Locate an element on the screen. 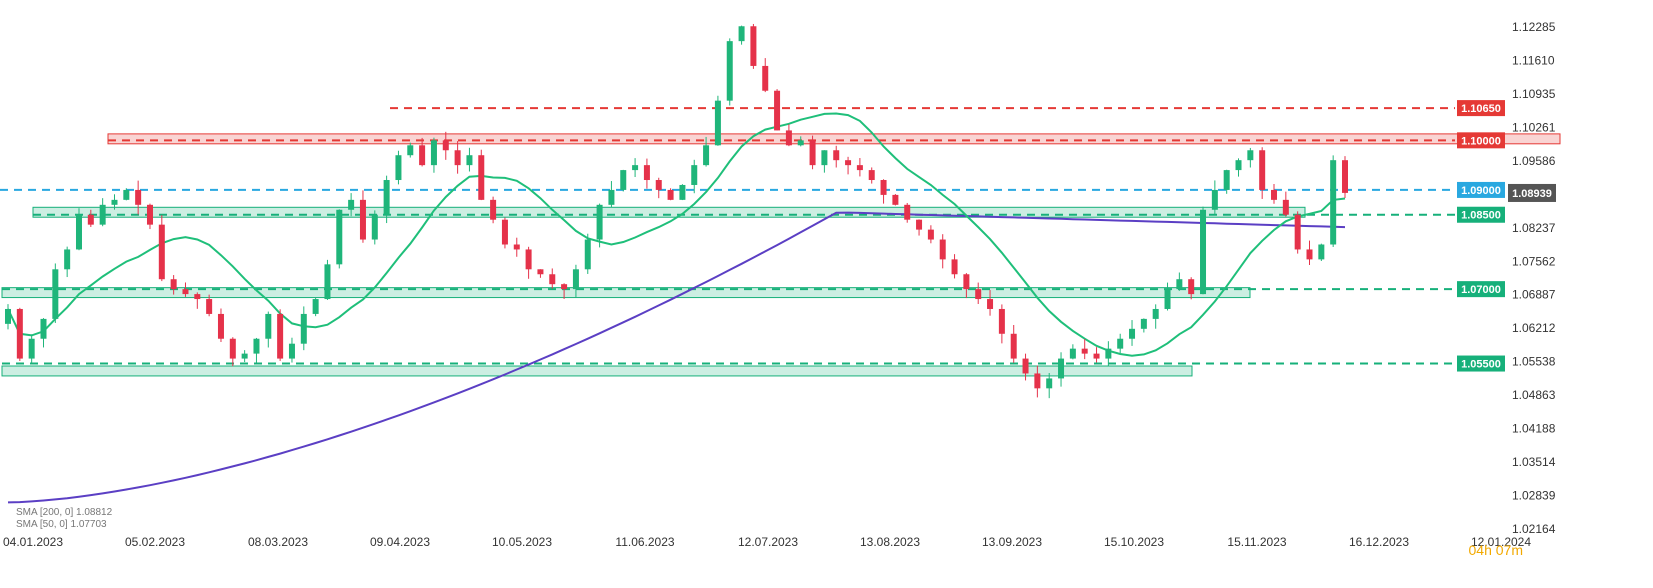  y-tick-label: 1.12285 is located at coordinates (1534, 27).